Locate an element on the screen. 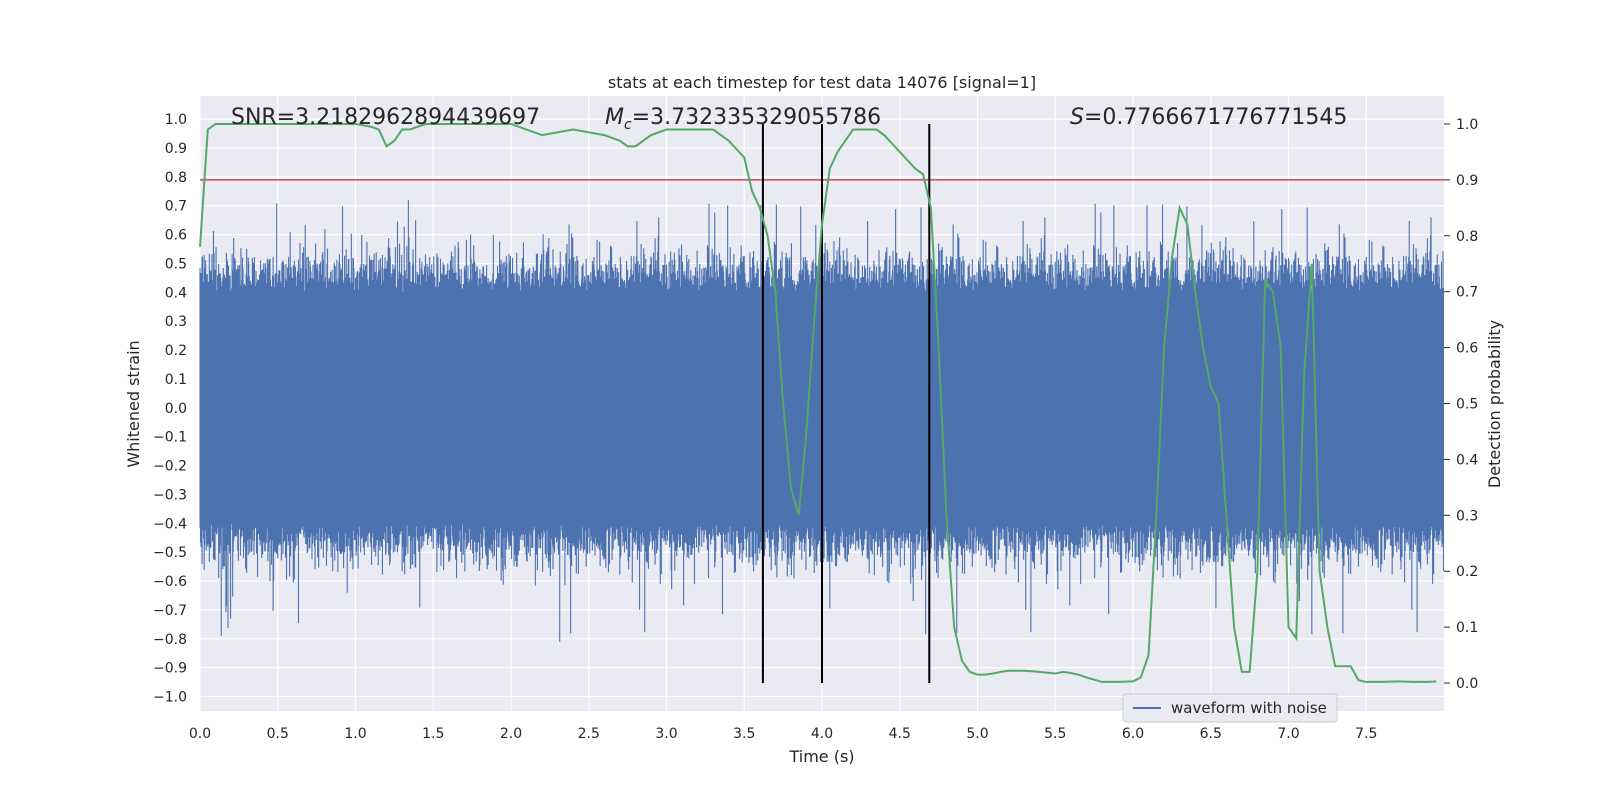 This screenshot has width=1600, height=800. y-tick-label: 0.5 is located at coordinates (176, 264).